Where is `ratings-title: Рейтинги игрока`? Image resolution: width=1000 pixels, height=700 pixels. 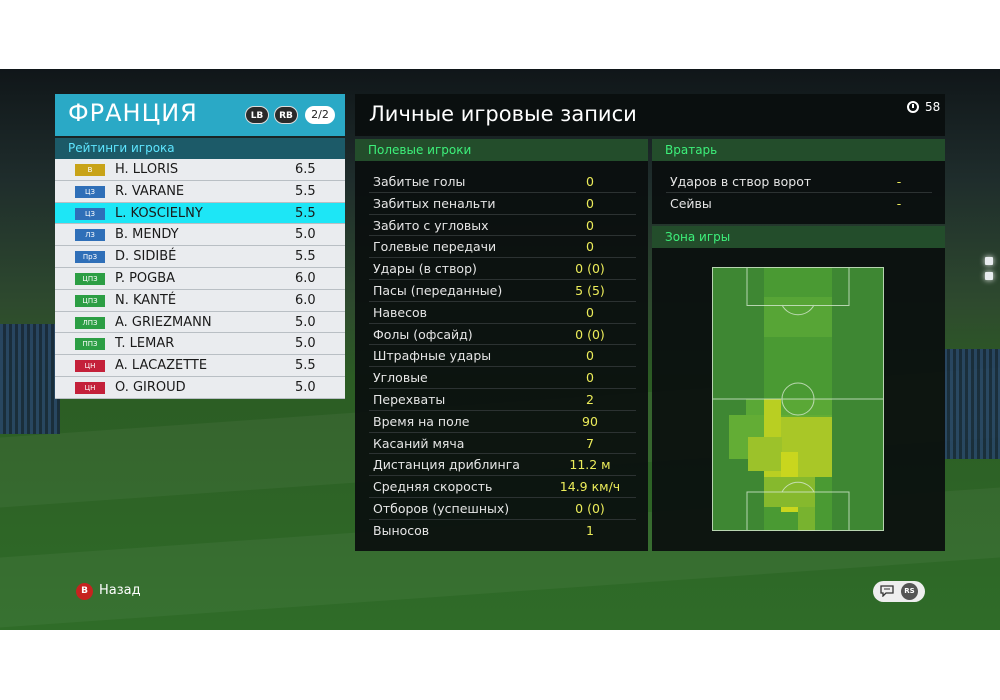 ratings-title: Рейтинги игрока is located at coordinates (200, 148).